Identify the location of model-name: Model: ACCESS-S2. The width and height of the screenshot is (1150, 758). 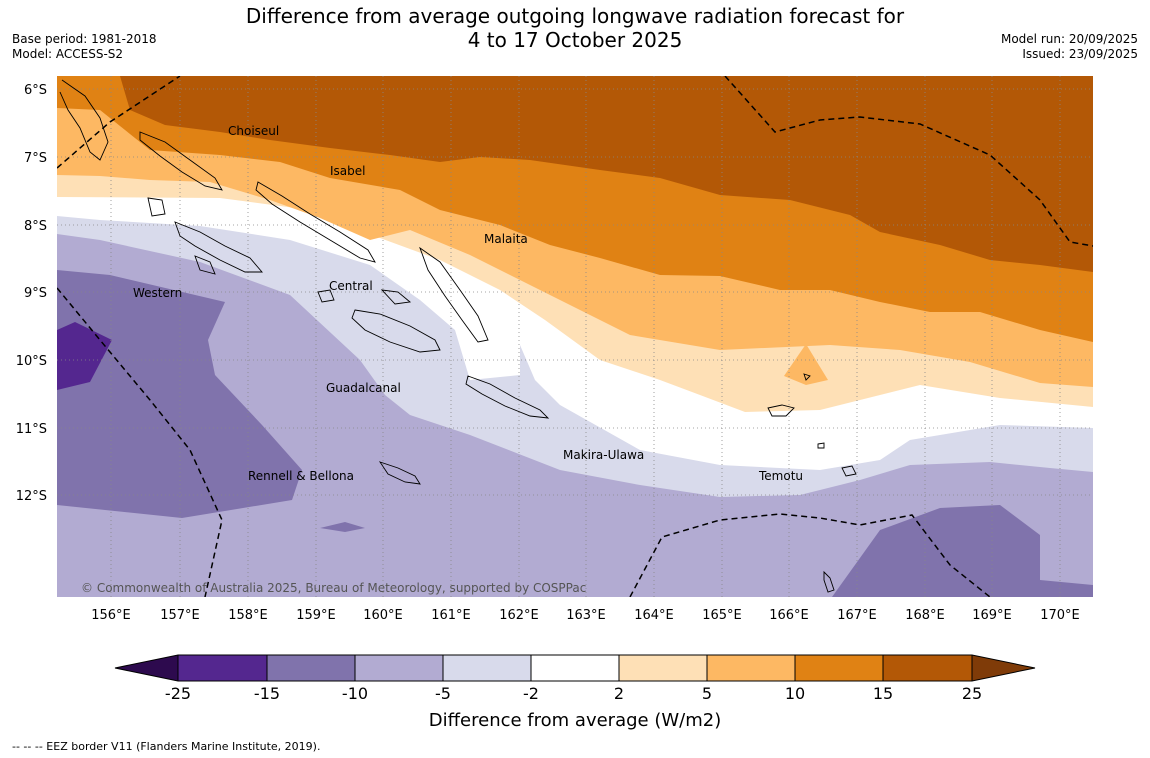
(68, 54).